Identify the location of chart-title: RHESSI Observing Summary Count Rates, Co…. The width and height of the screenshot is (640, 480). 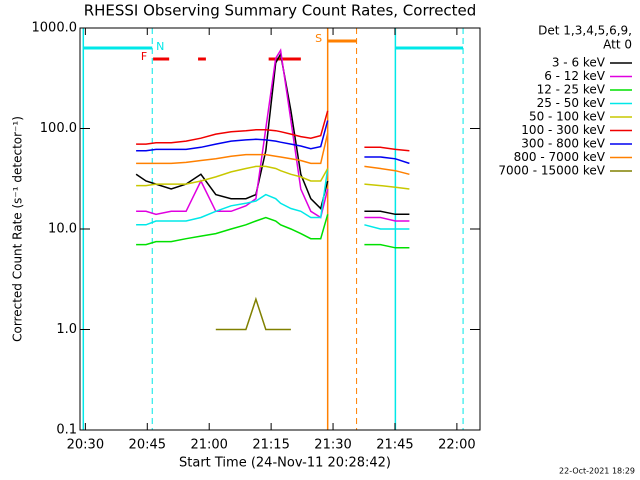
(280, 11).